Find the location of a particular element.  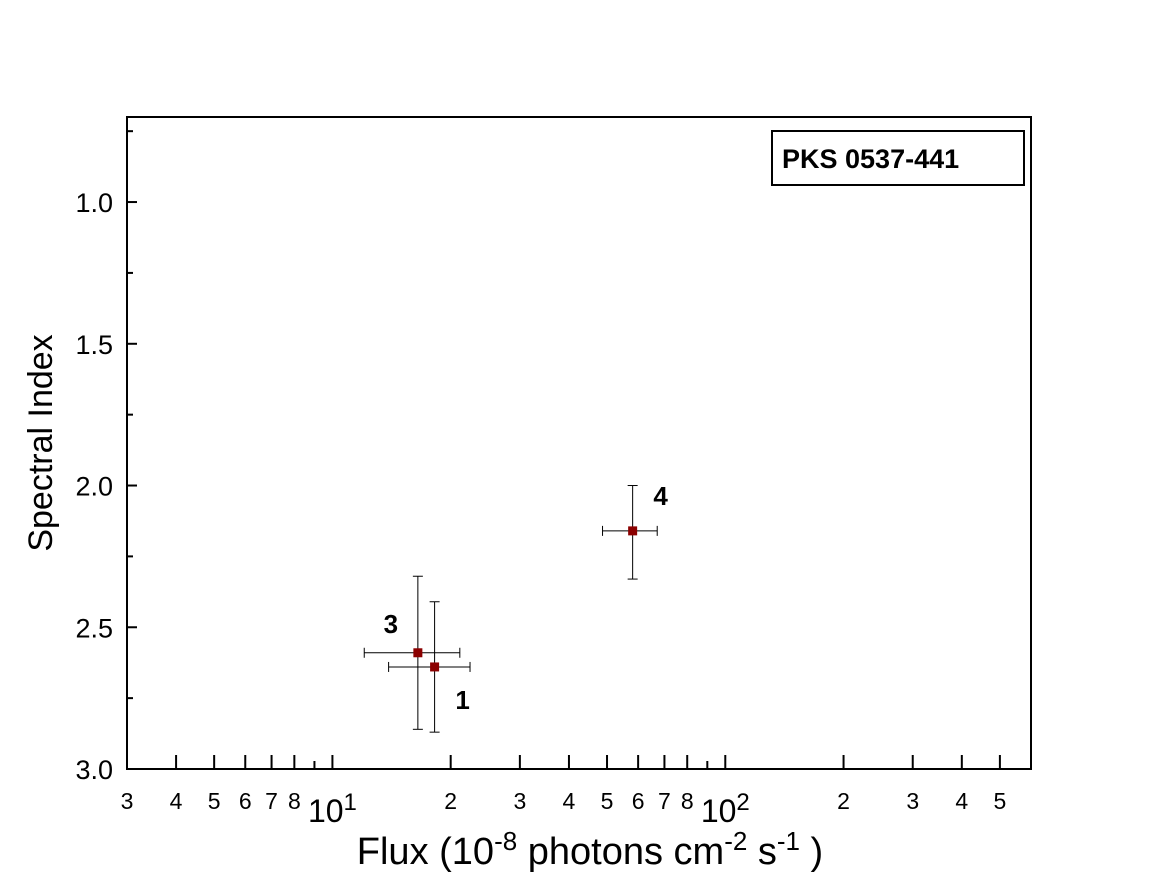

x-tick-label: 10² is located at coordinates (725, 809).